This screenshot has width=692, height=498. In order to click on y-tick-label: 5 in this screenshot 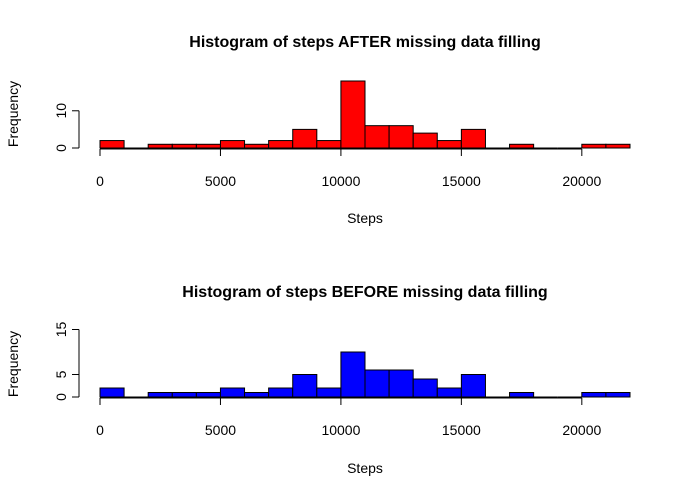, I will do `click(61, 374)`.